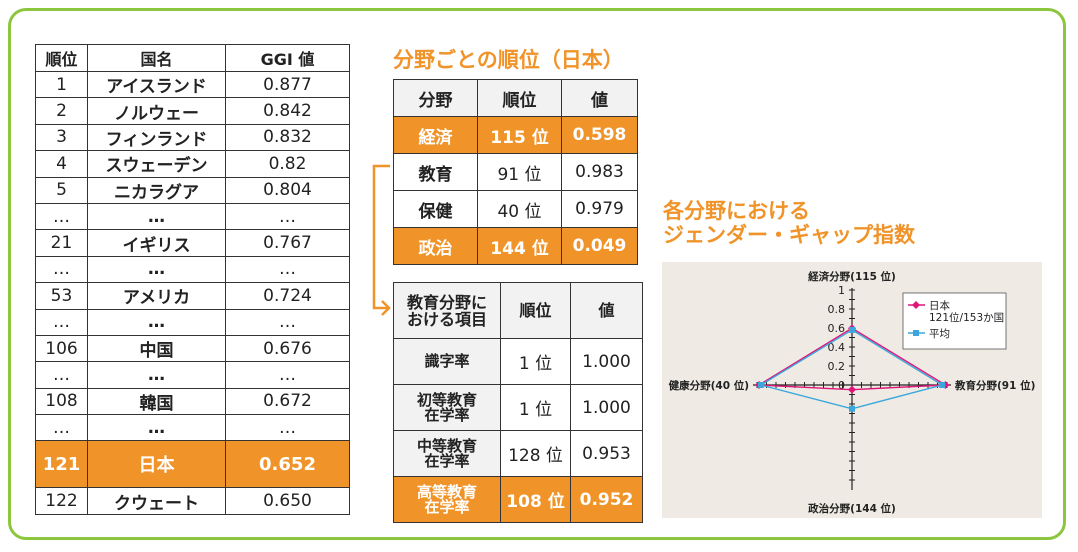  I want to click on field-cell: 115 位, so click(519, 135).